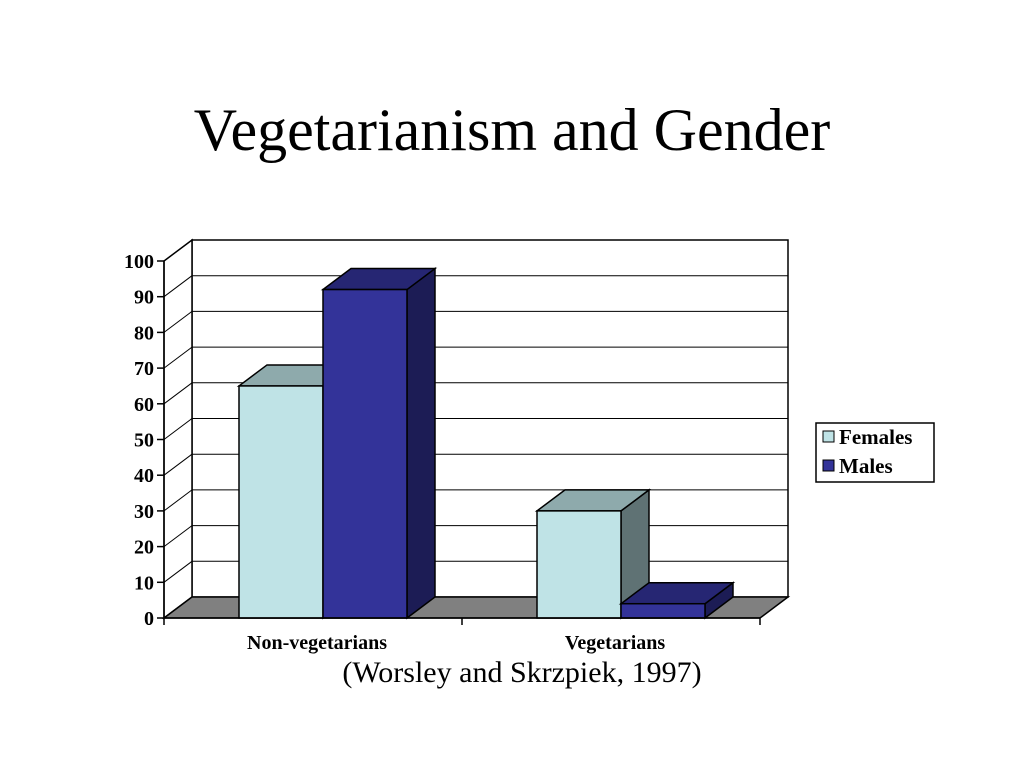 This screenshot has height=768, width=1024. Describe the element at coordinates (866, 466) in the screenshot. I see `legend-label: Males` at that location.